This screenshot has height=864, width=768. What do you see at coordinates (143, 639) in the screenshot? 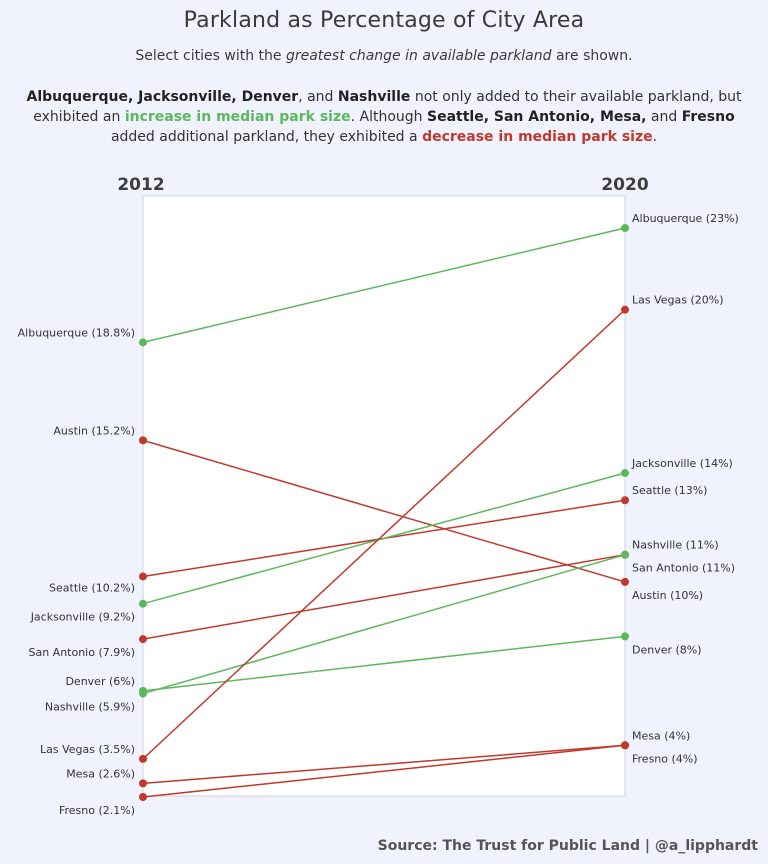
I see `point-san-antonio-2012` at bounding box center [143, 639].